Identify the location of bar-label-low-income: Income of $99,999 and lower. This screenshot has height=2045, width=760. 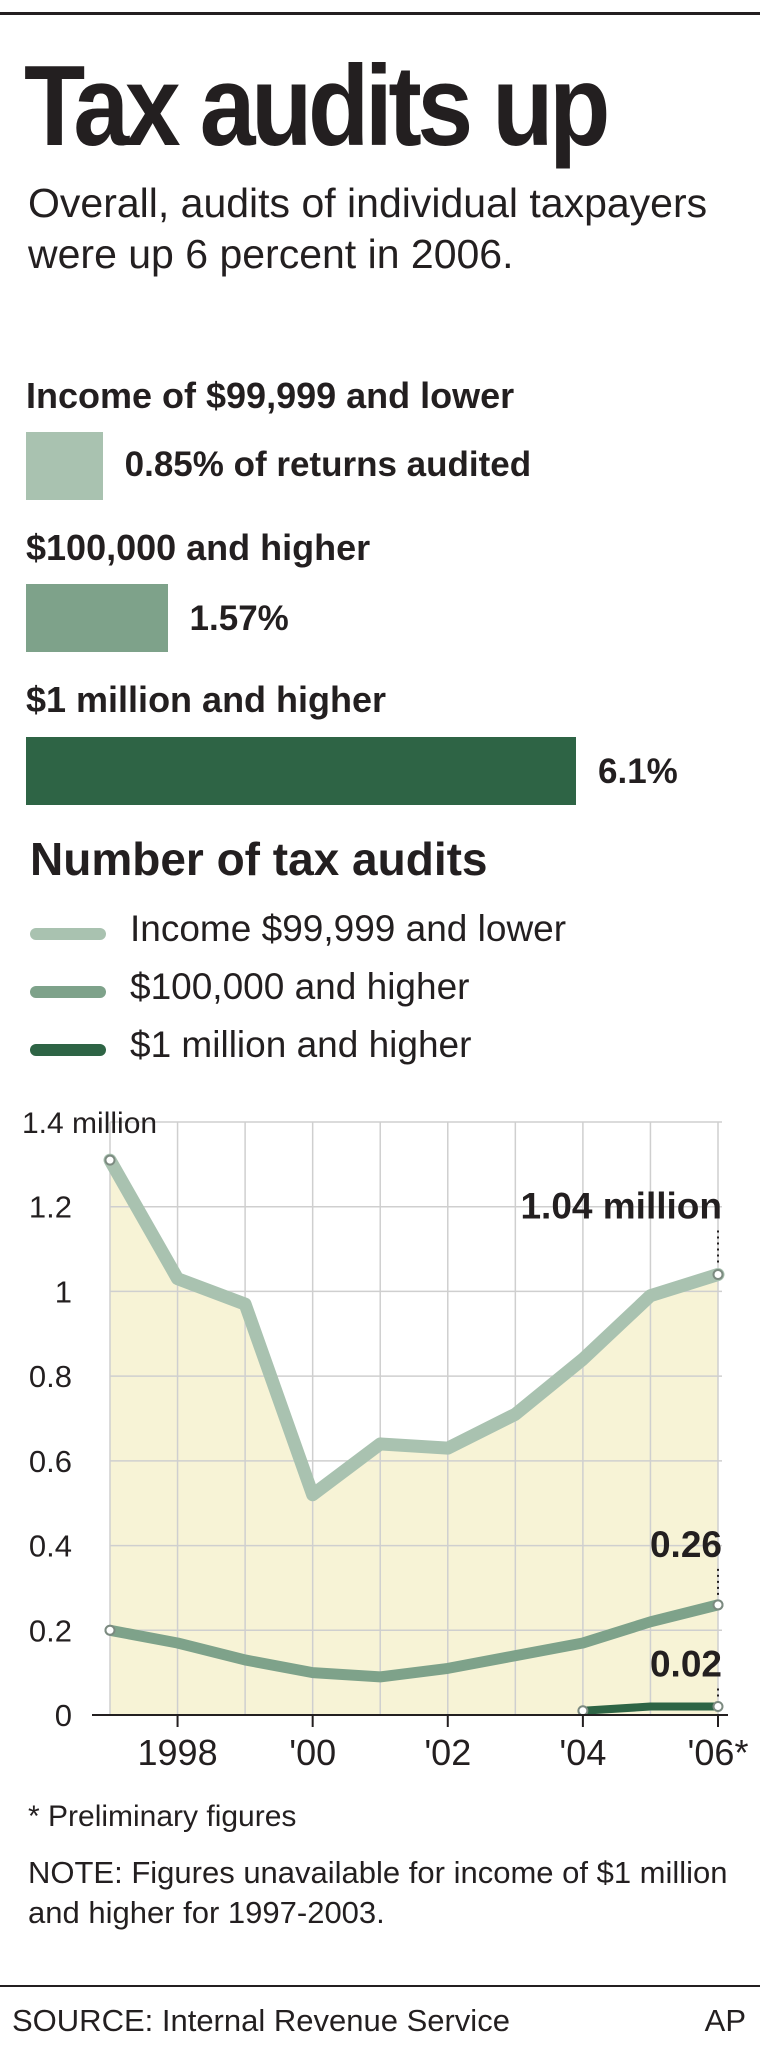
(270, 395).